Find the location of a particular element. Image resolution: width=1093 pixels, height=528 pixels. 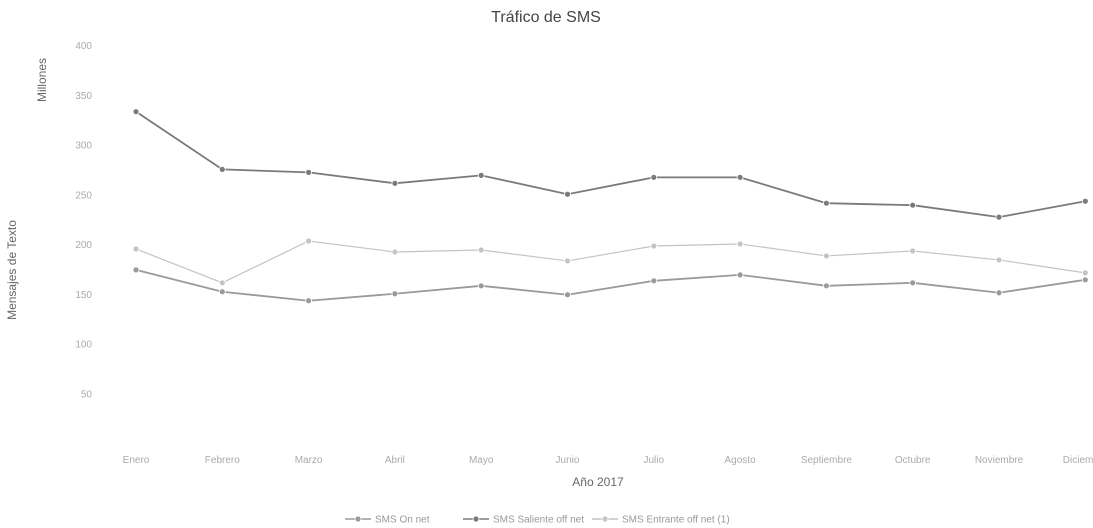

x-tick-label: Julio is located at coordinates (654, 460).